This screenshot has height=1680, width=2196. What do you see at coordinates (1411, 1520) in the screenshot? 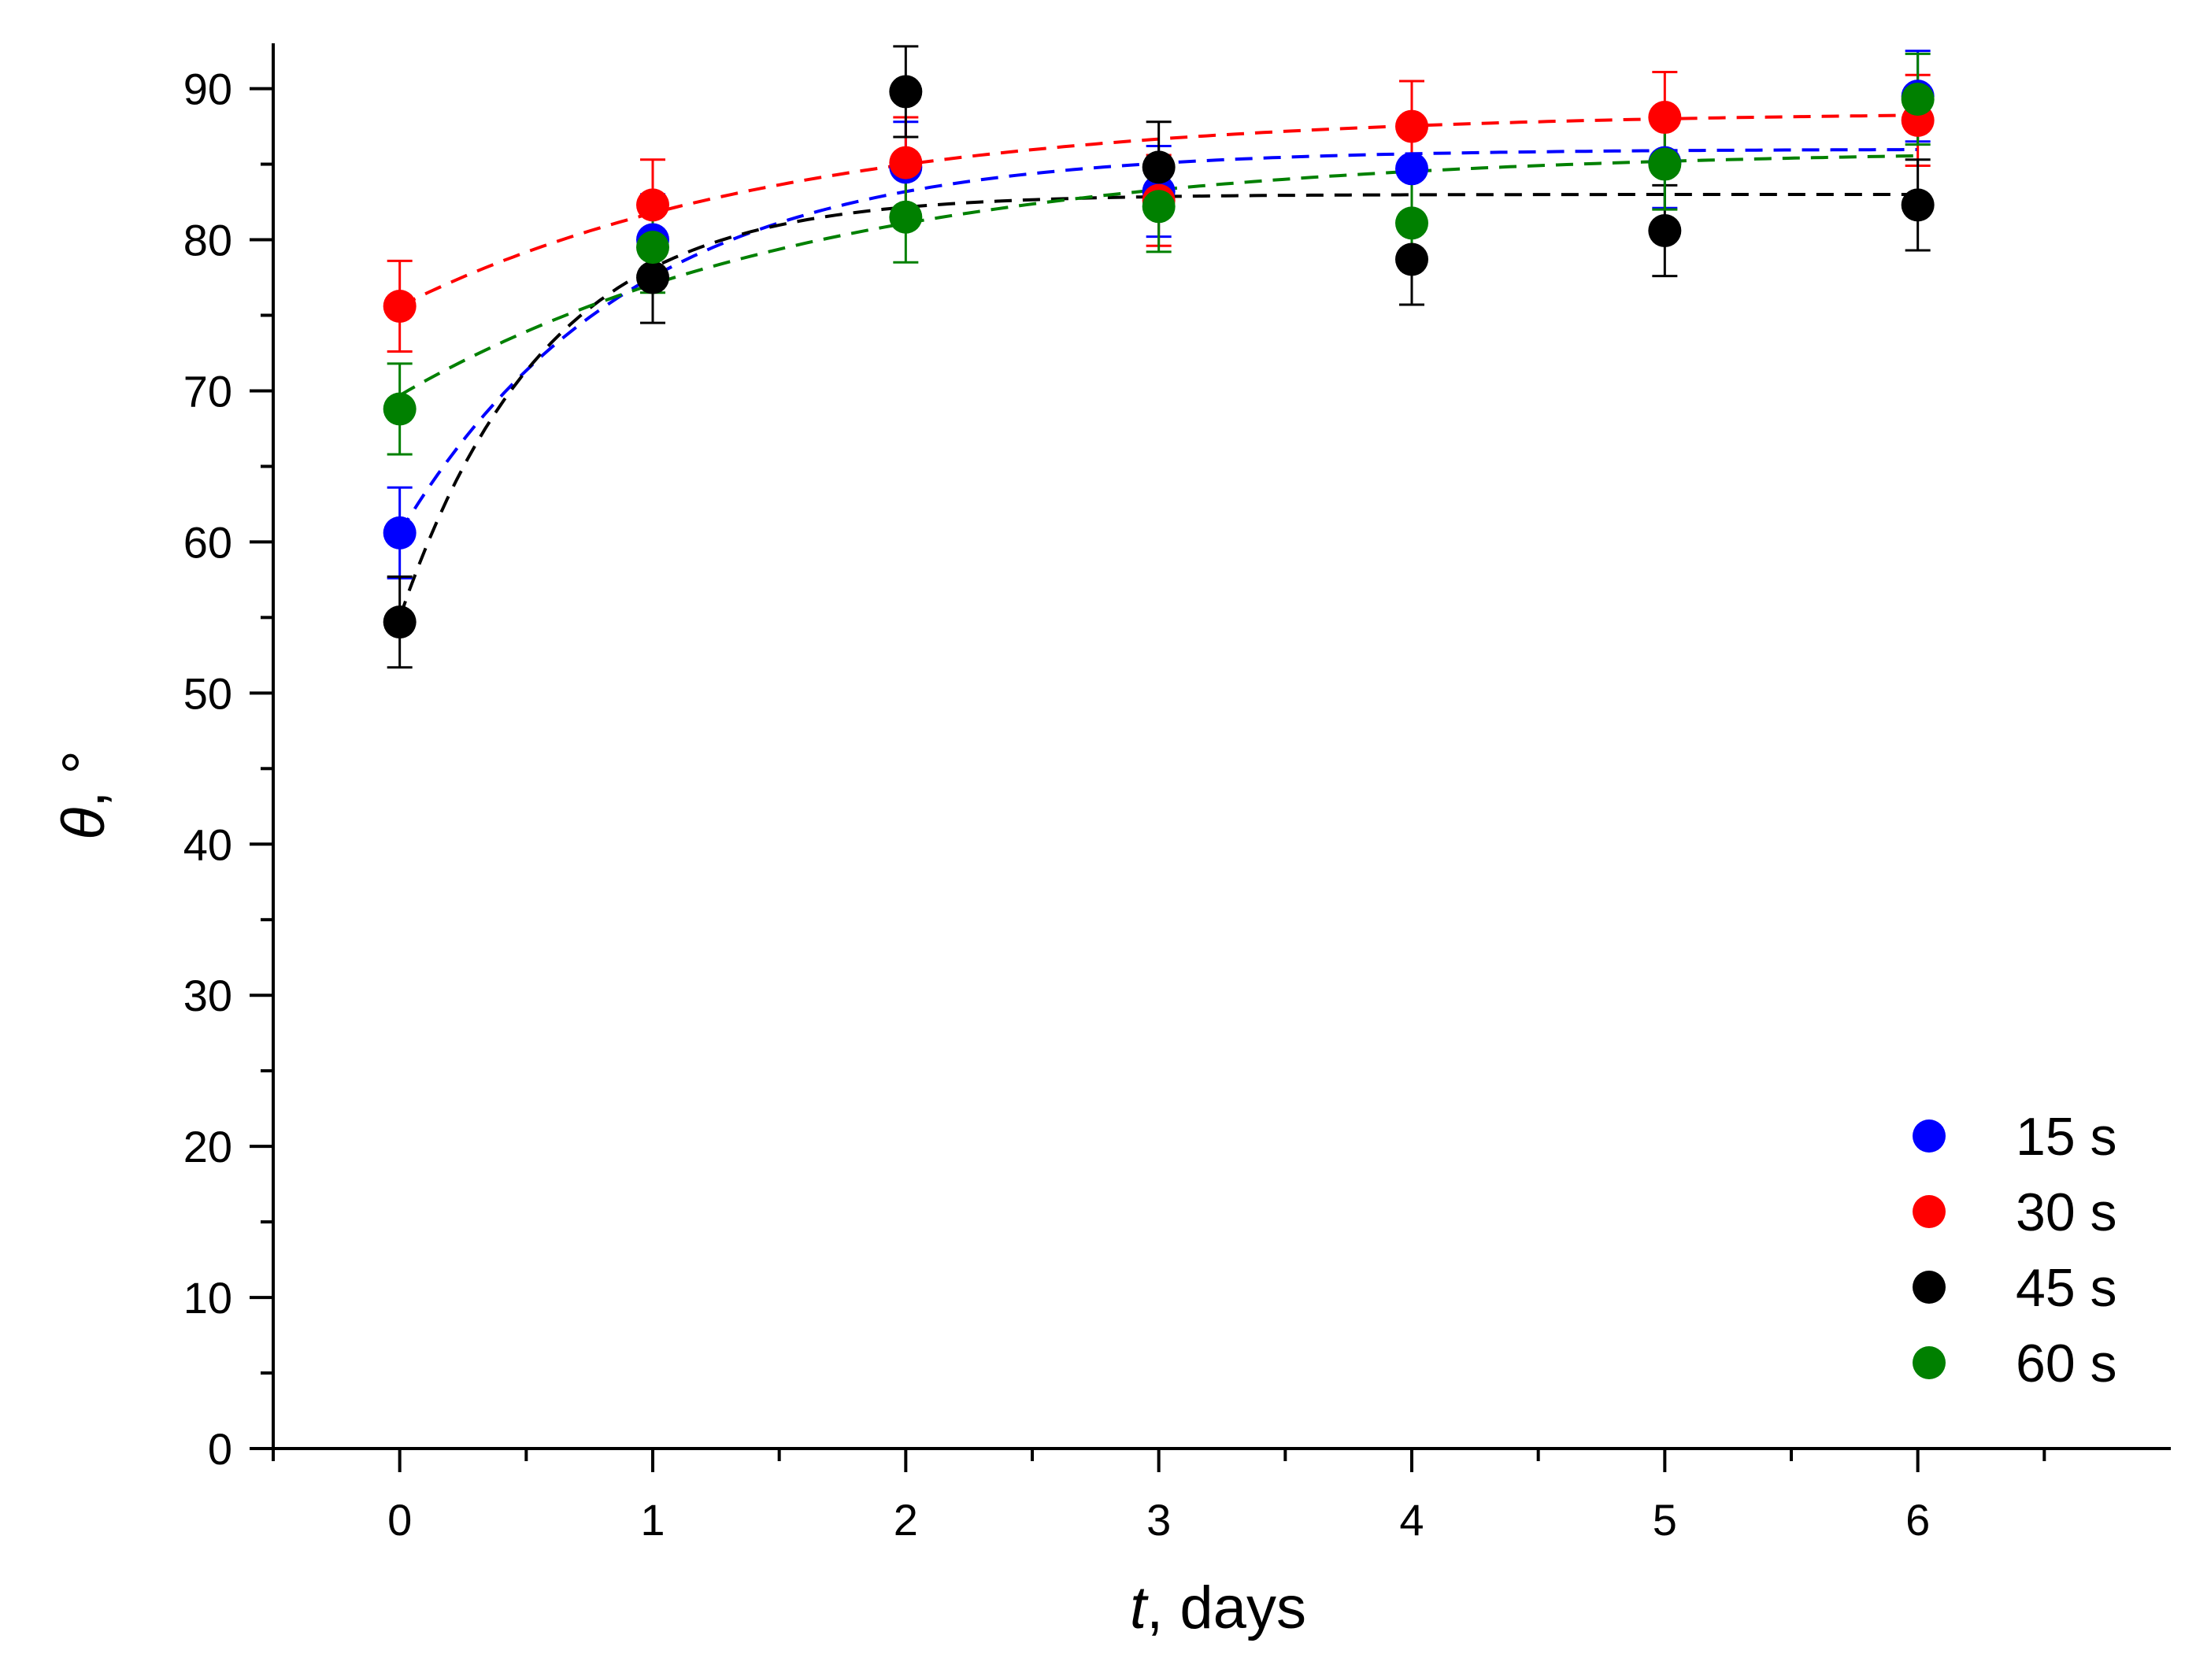
I see `x-tick-label: 4` at bounding box center [1411, 1520].